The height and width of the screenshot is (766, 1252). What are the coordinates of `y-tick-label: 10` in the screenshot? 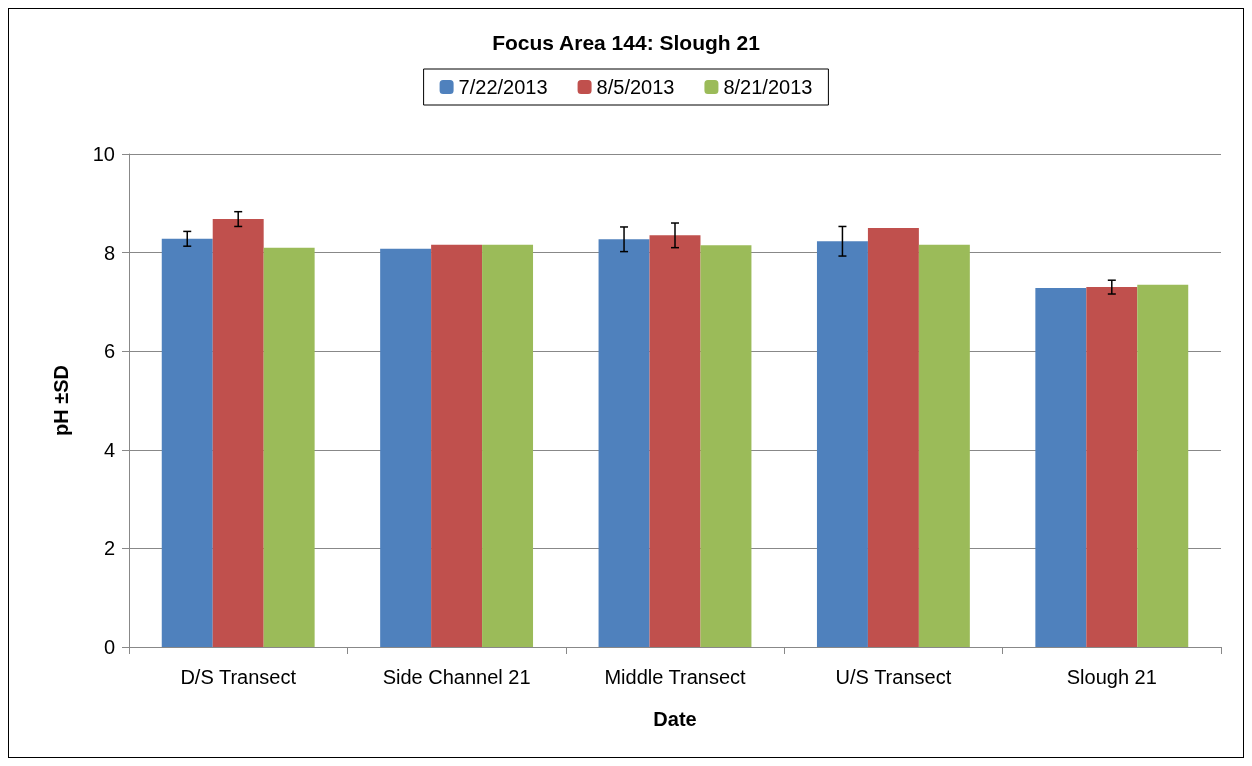 It's located at (103, 154).